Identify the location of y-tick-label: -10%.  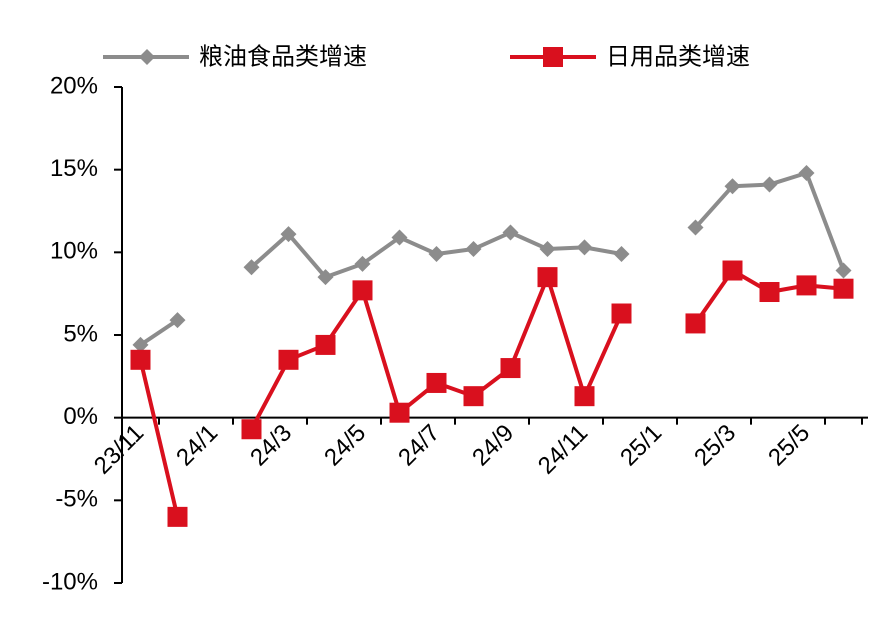
(70, 581).